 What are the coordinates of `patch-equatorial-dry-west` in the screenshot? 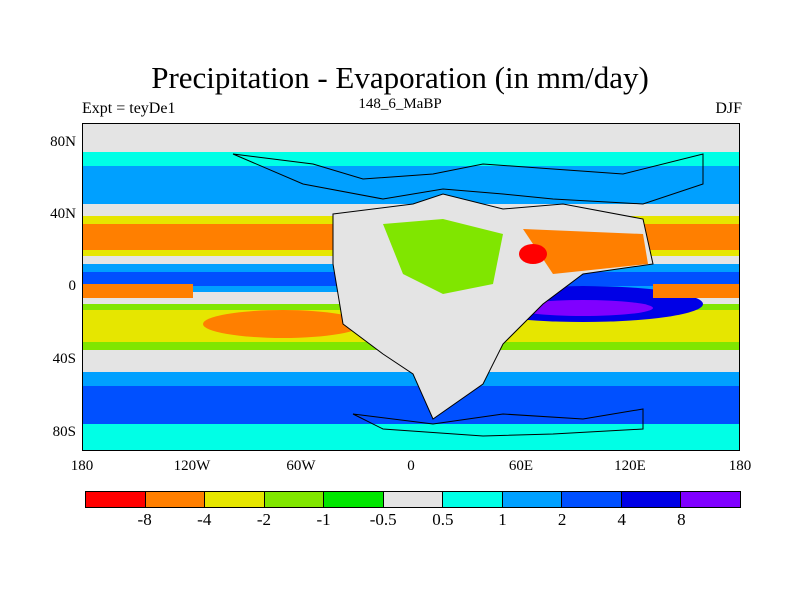 It's located at (138, 291).